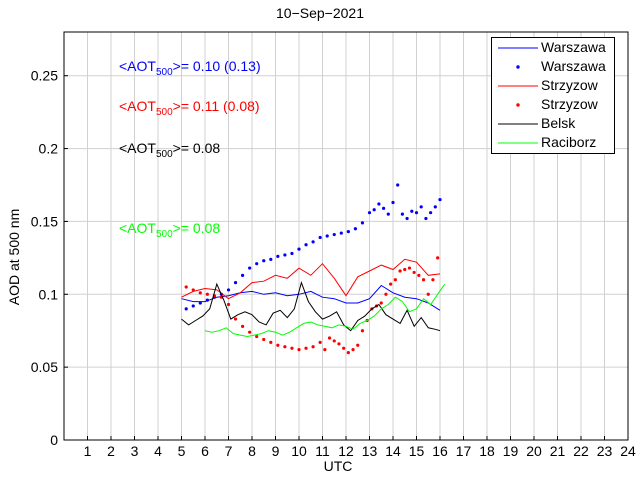 The width and height of the screenshot is (640, 480). Describe the element at coordinates (325, 310) in the screenshot. I see `series-line-raciborz` at that location.